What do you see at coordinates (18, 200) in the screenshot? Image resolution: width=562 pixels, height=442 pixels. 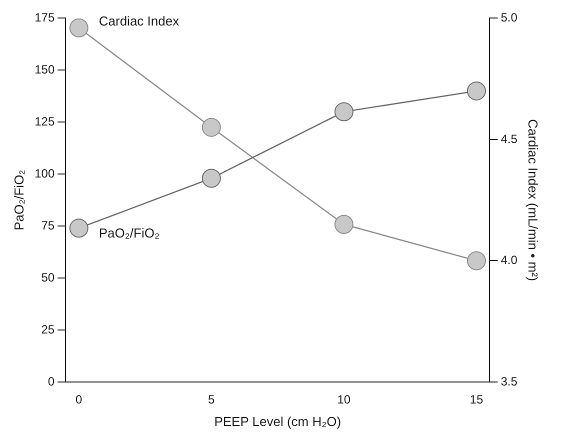 I see `y-axis-title: PaO₂/FiO₂` at bounding box center [18, 200].